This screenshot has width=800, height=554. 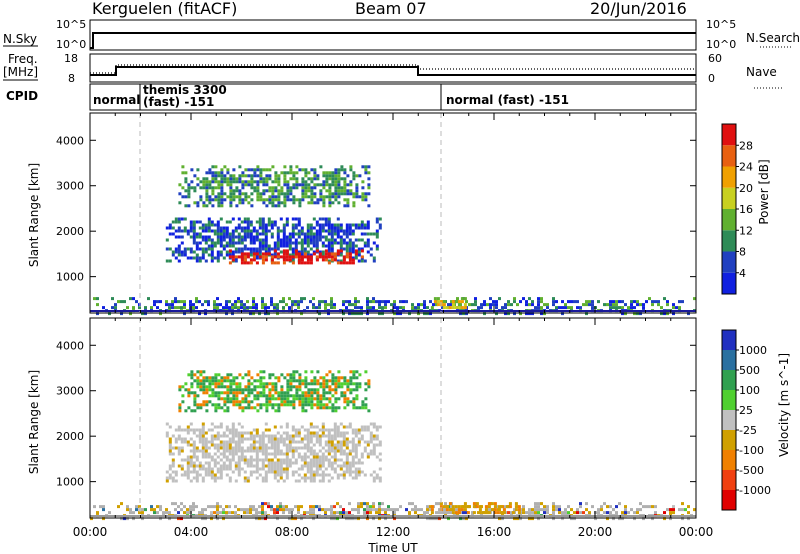 What do you see at coordinates (20, 39) in the screenshot?
I see `nsky-label: N.Sky` at bounding box center [20, 39].